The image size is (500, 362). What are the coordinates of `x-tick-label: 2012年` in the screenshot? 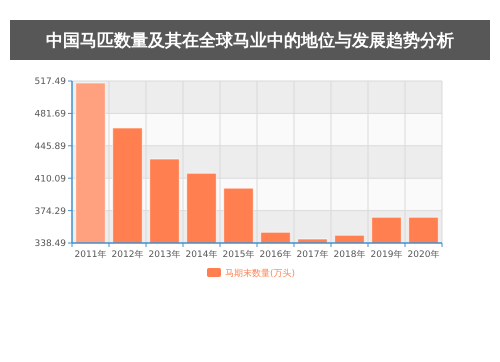 It's located at (128, 254).